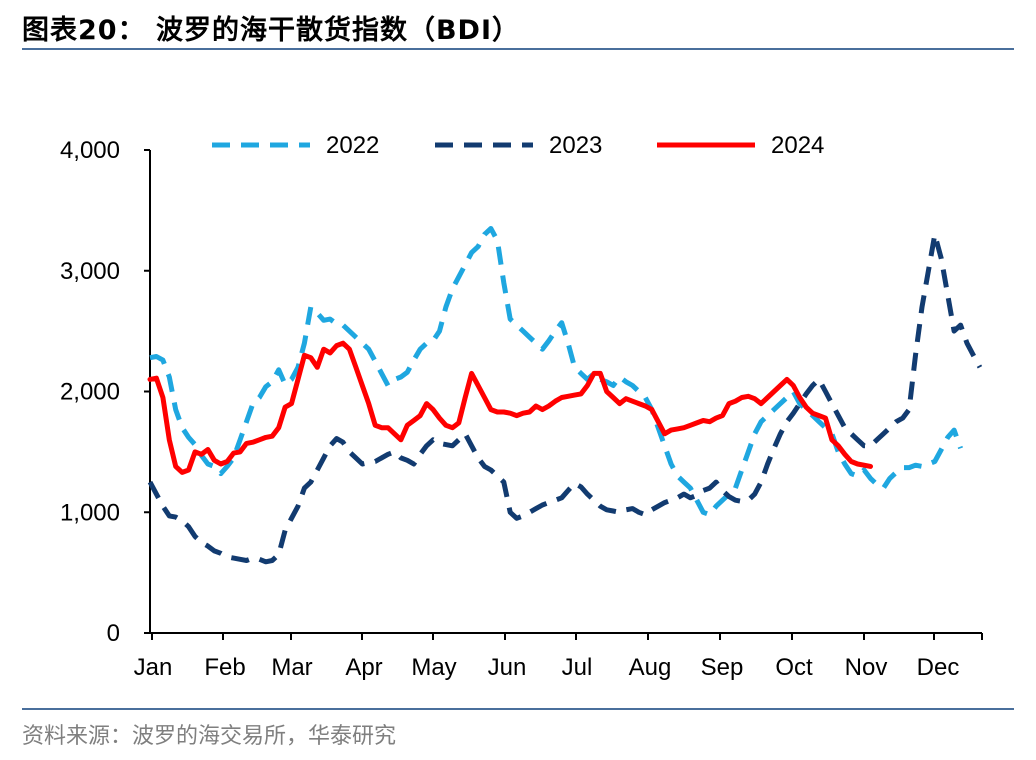 The height and width of the screenshot is (760, 1036). Describe the element at coordinates (518, 145) in the screenshot. I see `legend: 2022 2023 2024` at that location.